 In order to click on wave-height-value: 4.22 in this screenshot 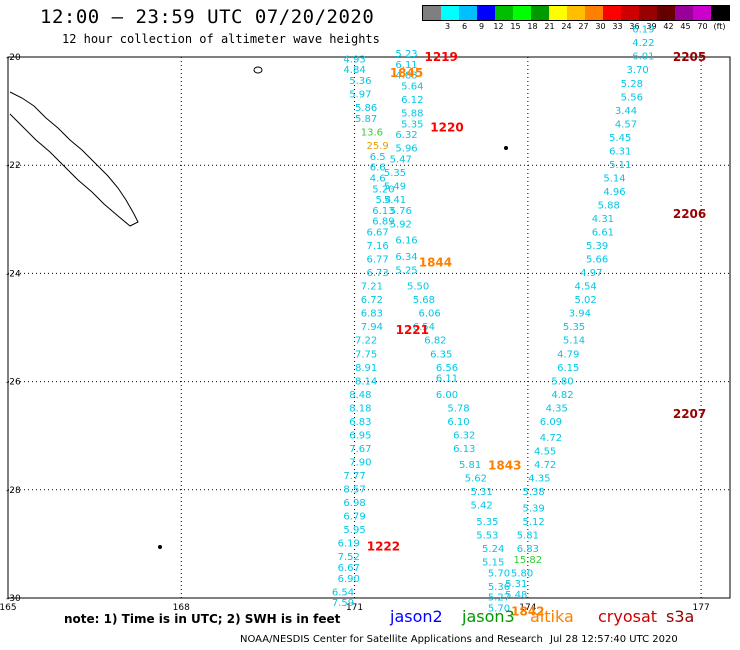, I will do `click(643, 43)`.